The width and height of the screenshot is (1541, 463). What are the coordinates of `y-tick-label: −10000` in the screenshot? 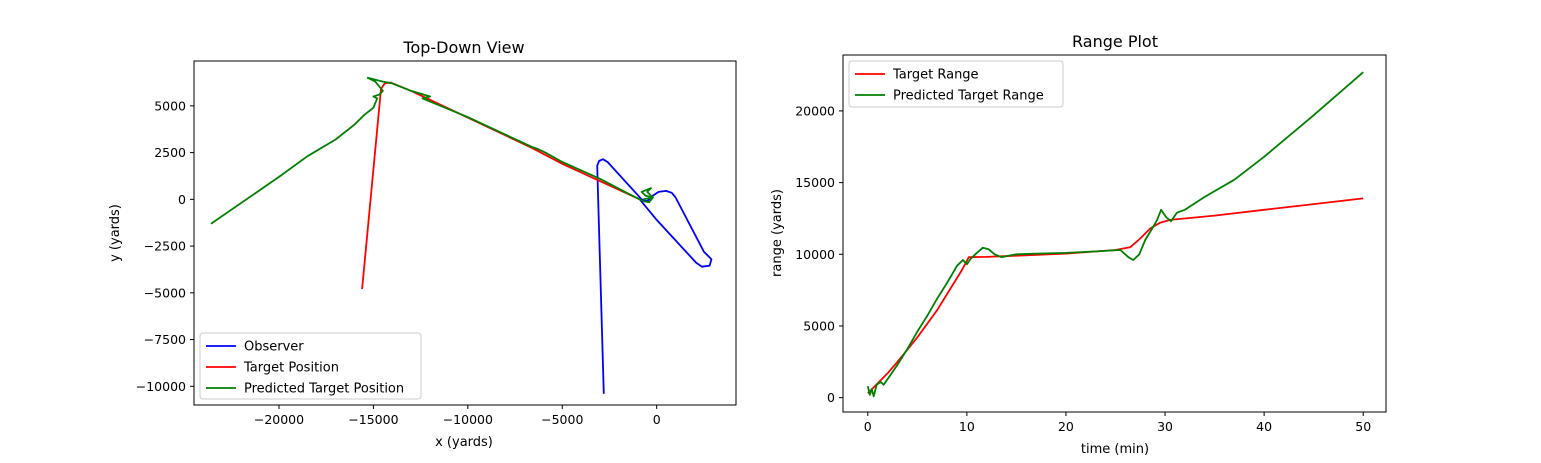 It's located at (161, 386).